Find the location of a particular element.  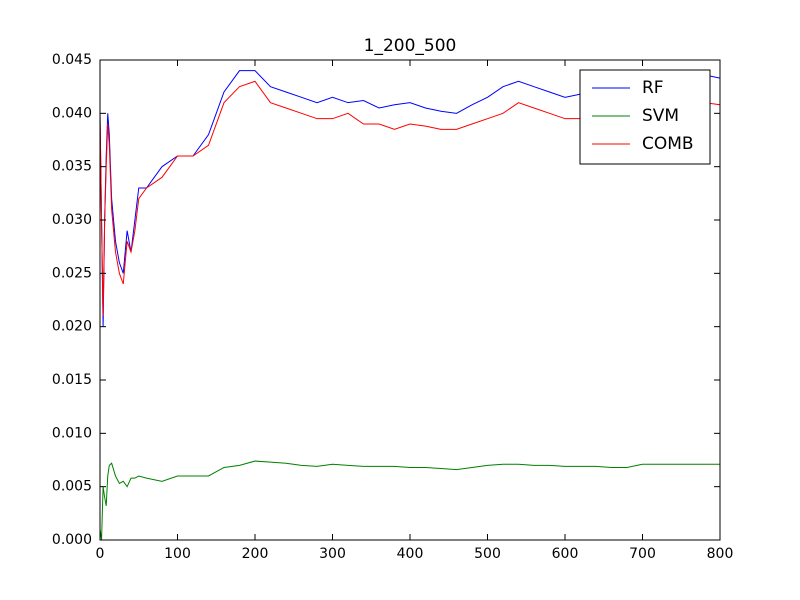

line-series is located at coordinates (409, 500).